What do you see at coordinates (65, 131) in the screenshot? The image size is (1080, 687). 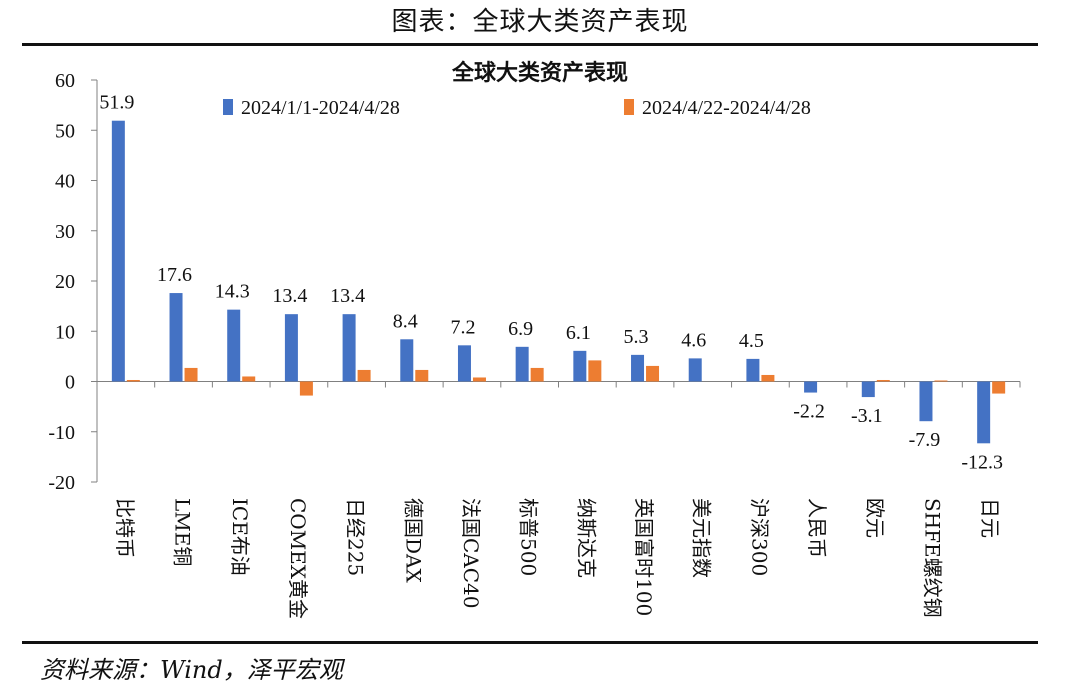 I see `y-tick-label: 50` at bounding box center [65, 131].